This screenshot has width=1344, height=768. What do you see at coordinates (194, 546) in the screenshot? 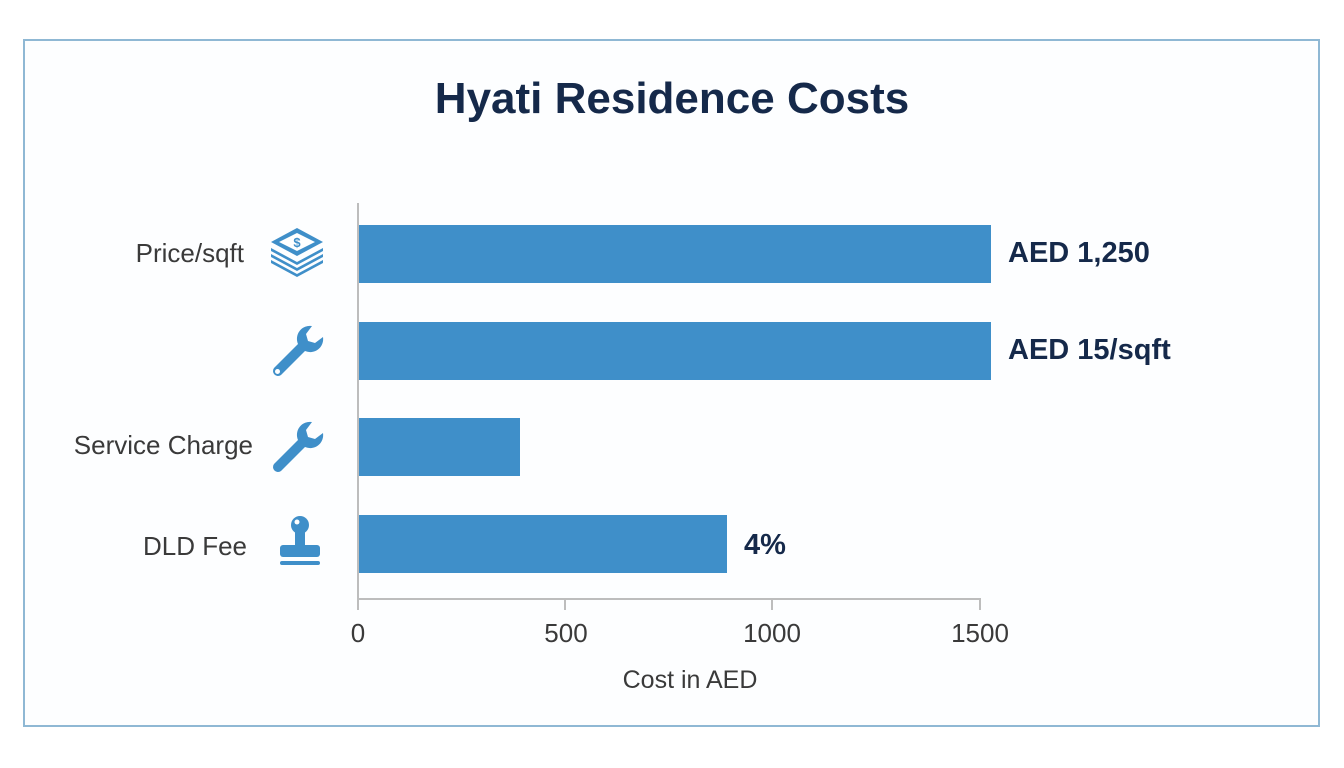
I see `category-label-dld-fee: DLD Fee` at bounding box center [194, 546].